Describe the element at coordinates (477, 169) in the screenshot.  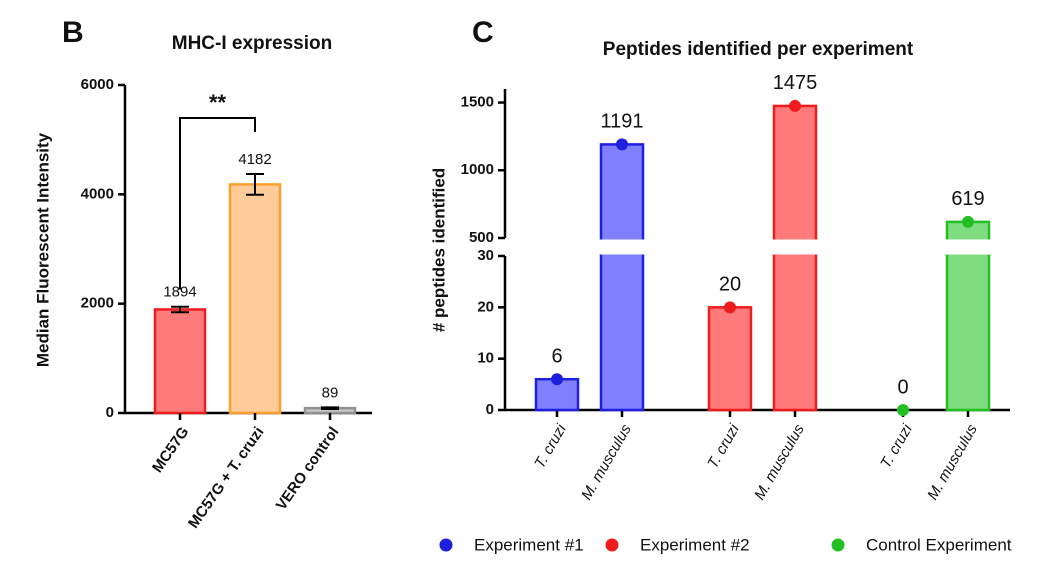
I see `y-tick-label: 1000` at that location.